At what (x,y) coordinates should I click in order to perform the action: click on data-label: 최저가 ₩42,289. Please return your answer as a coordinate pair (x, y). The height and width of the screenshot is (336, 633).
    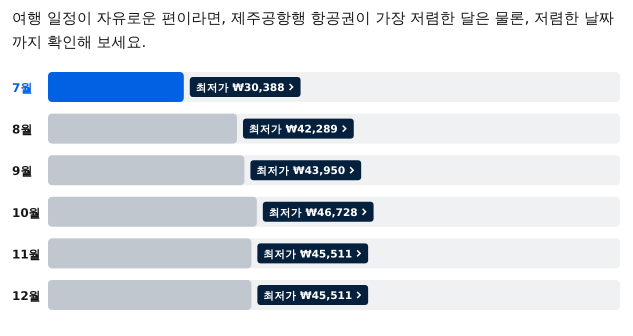
    Looking at the image, I should click on (293, 130).